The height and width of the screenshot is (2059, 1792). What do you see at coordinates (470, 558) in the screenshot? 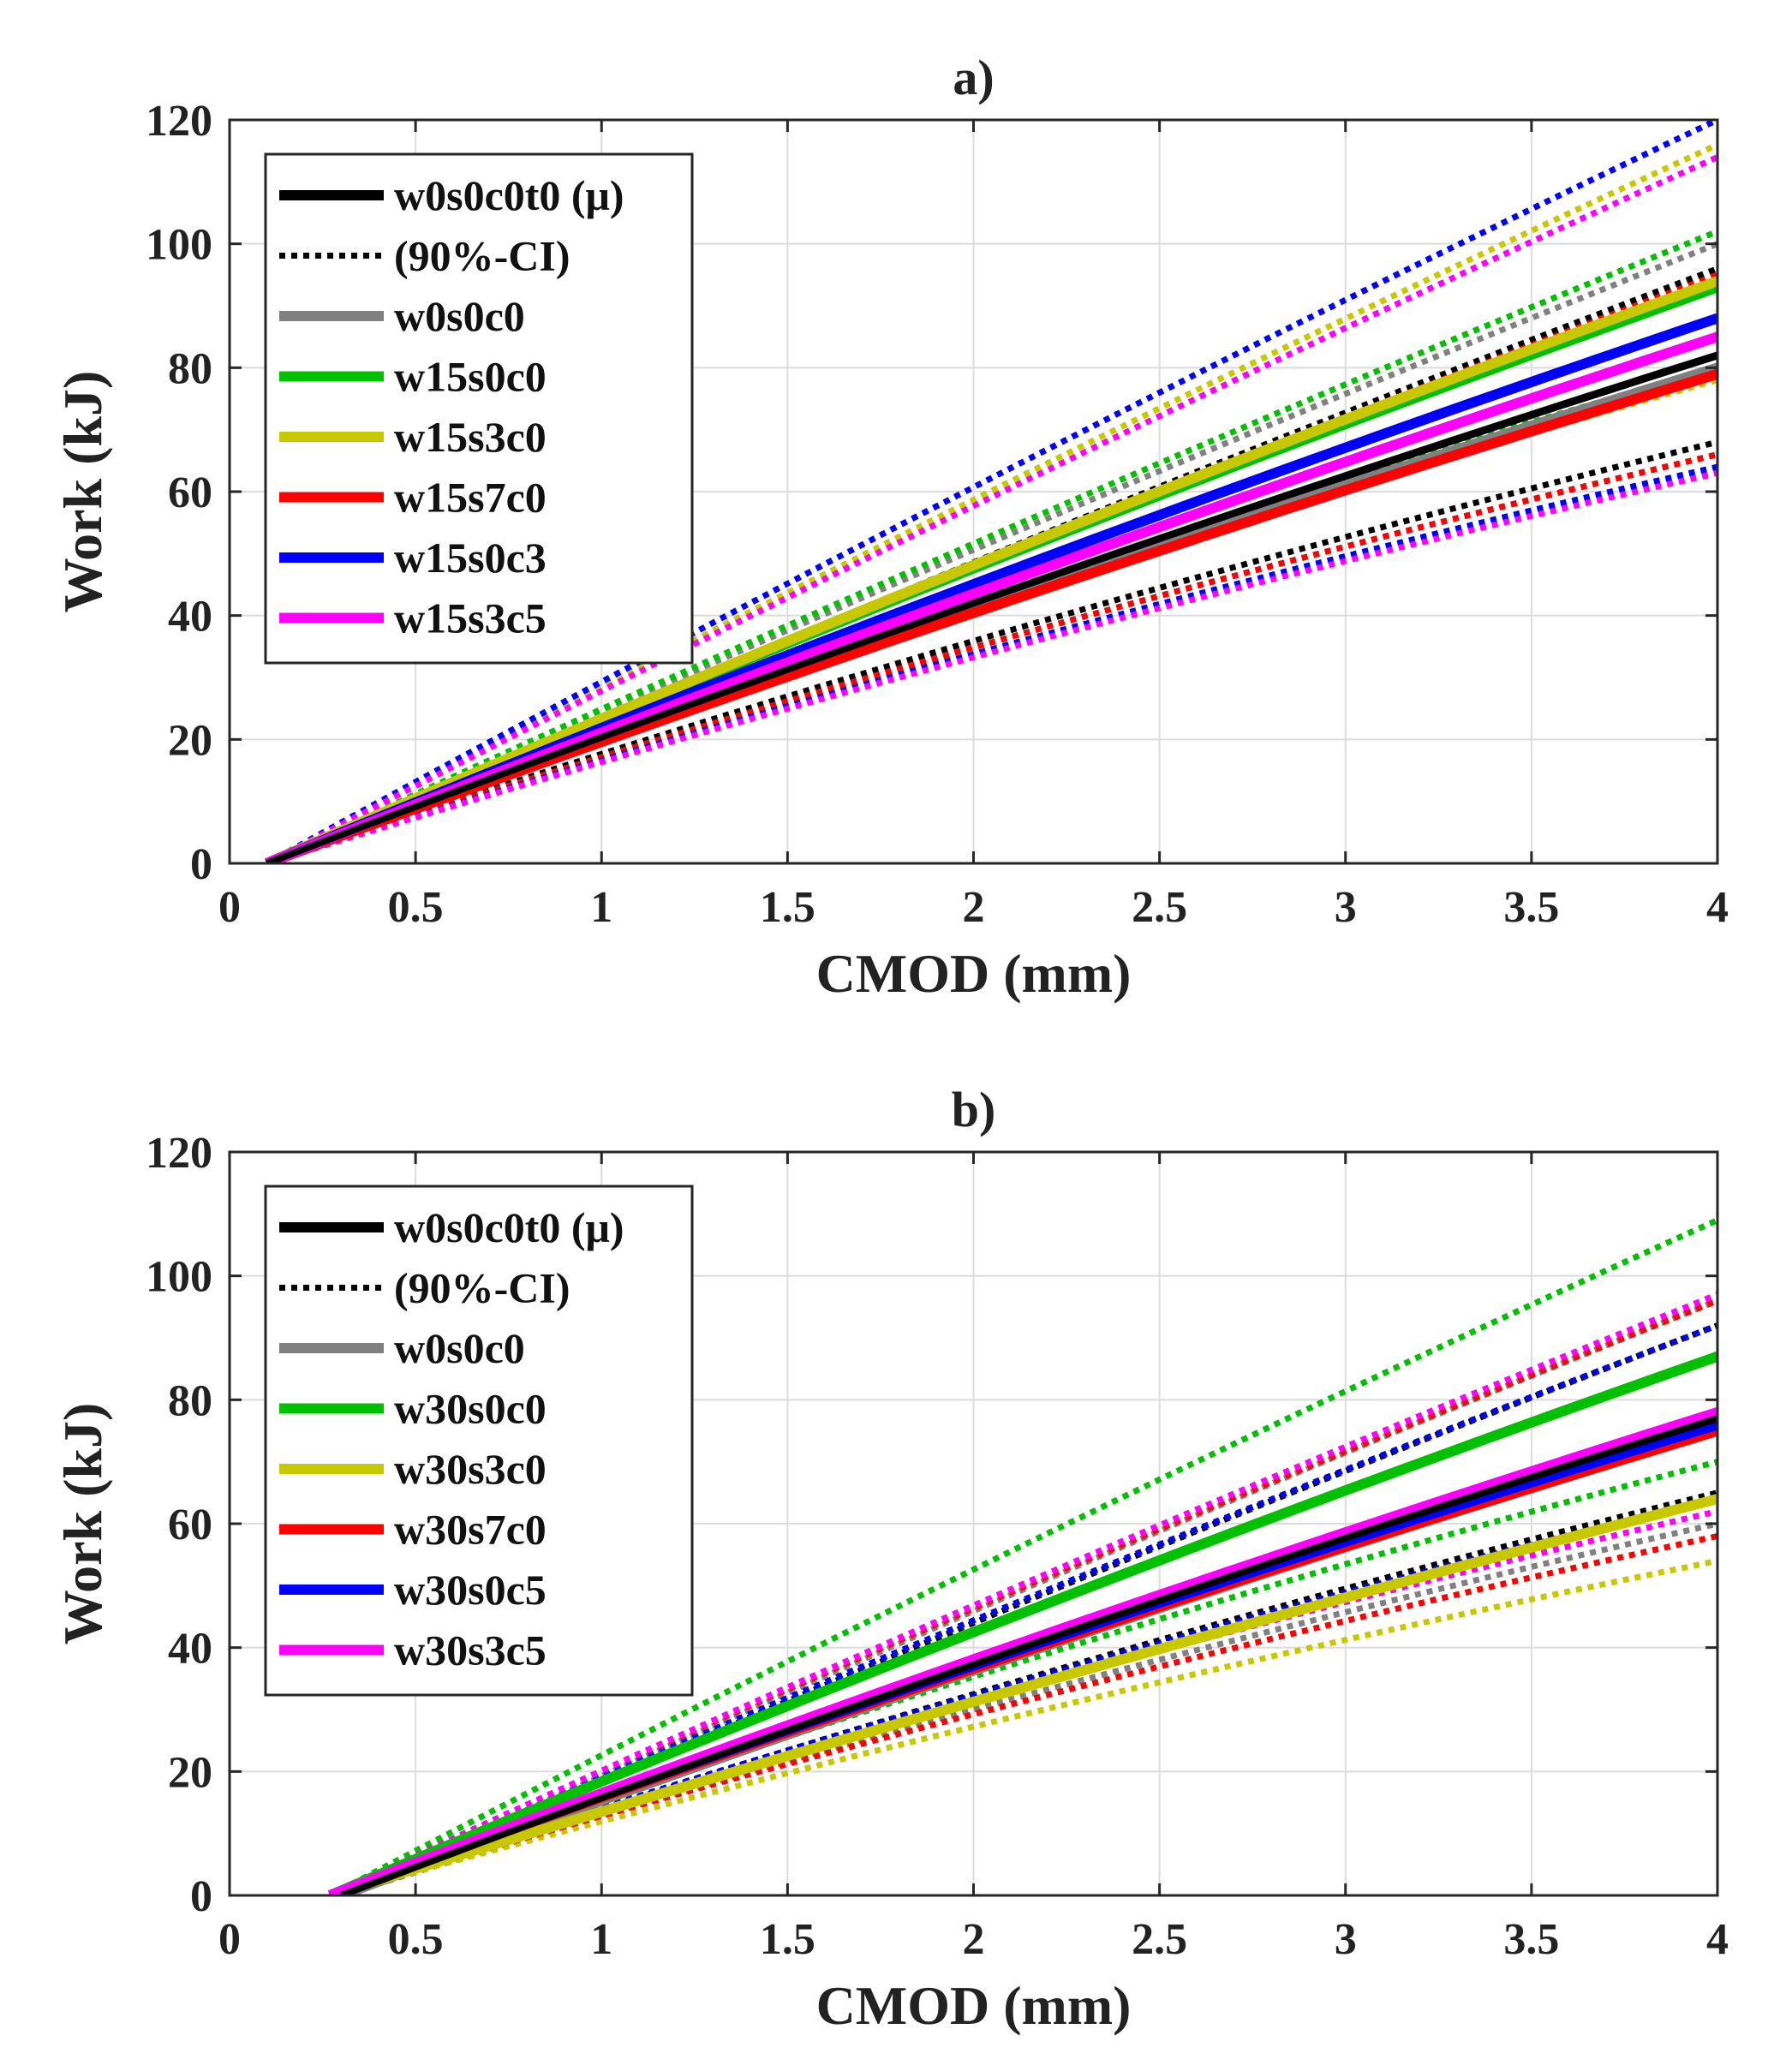
I see `legend-label: w15s0c3` at bounding box center [470, 558].